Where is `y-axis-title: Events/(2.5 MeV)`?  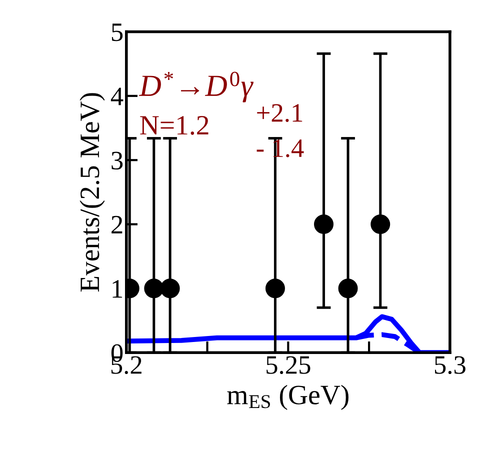
y-axis-title: Events/(2.5 MeV) is located at coordinates (92, 192).